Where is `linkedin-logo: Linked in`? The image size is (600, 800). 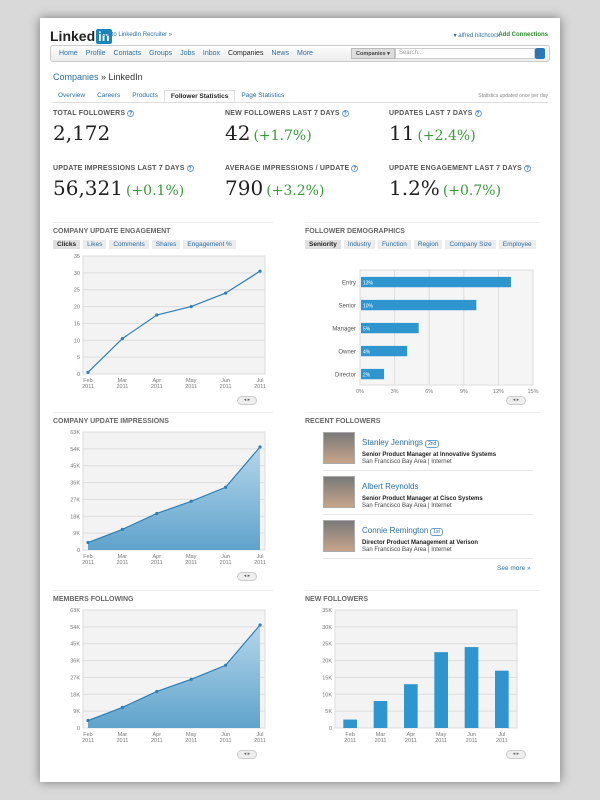 linkedin-logo: Linked in is located at coordinates (81, 36).